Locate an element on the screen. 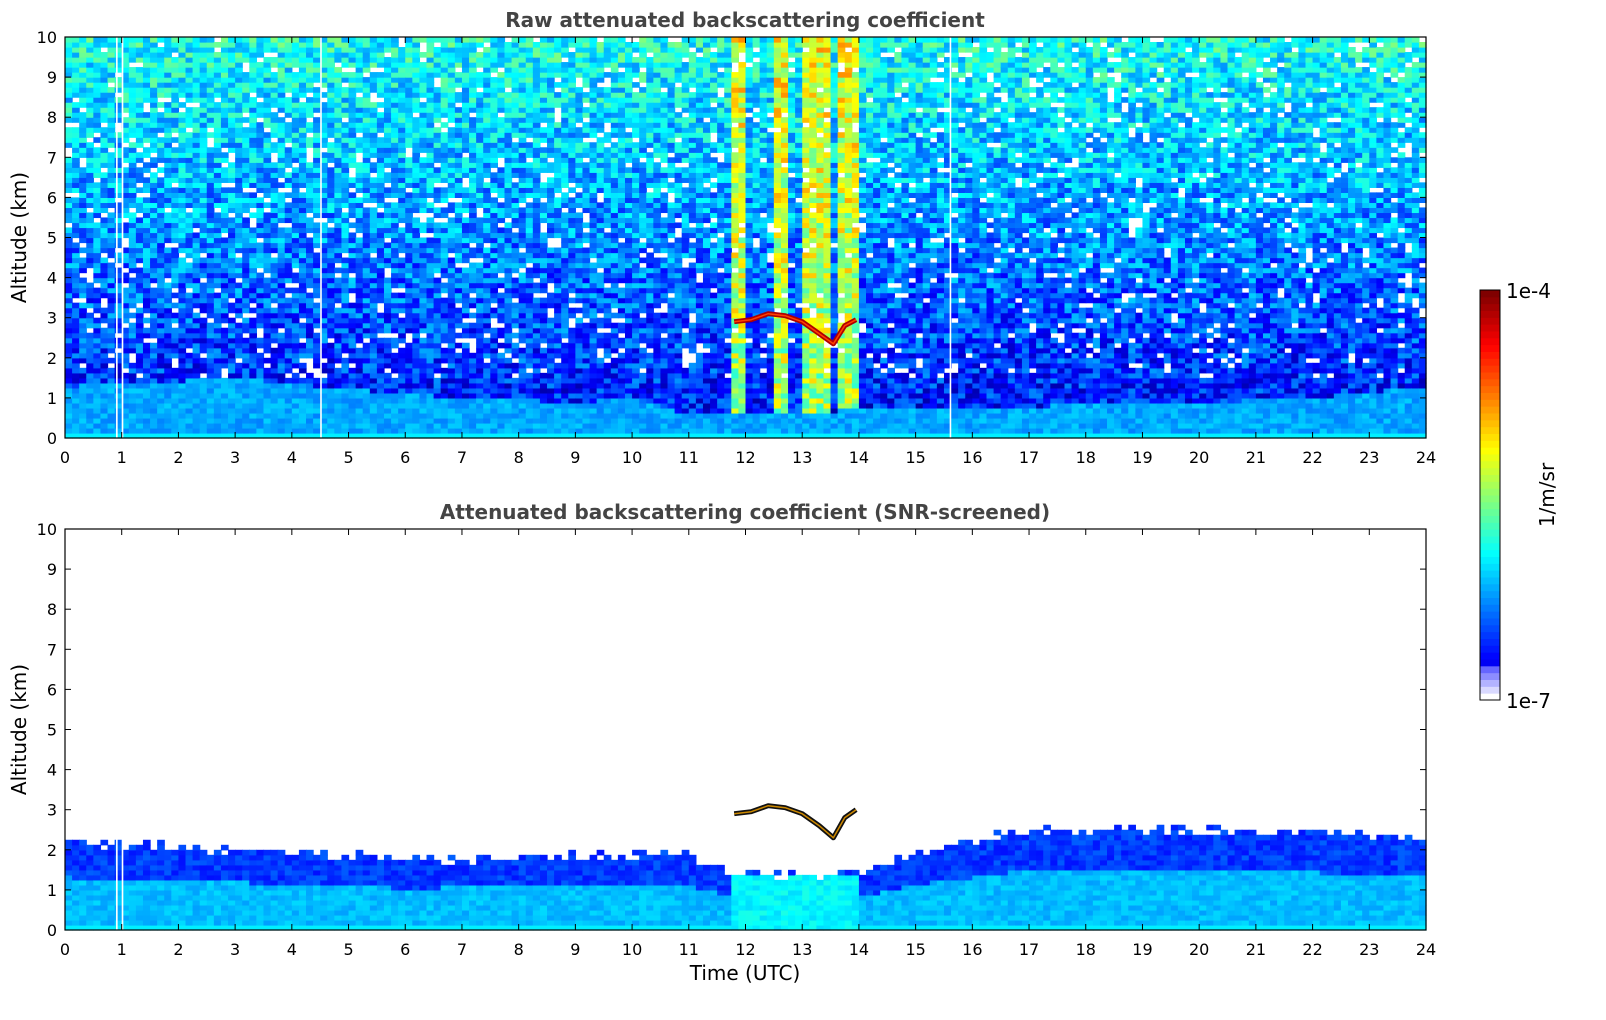  top-panel-ylabel: Altitude (km) is located at coordinates (19, 237).